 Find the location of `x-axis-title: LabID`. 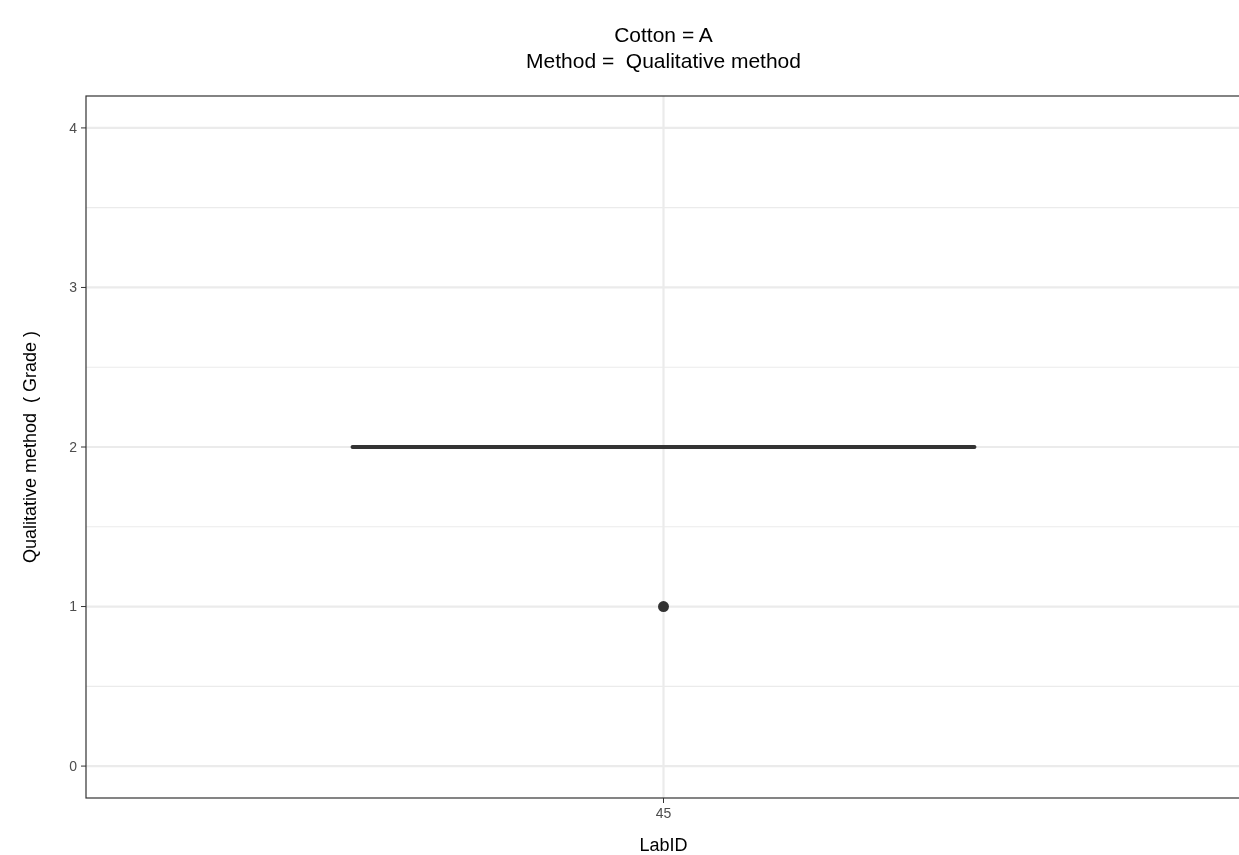

x-axis-title: LabID is located at coordinates (663, 845).